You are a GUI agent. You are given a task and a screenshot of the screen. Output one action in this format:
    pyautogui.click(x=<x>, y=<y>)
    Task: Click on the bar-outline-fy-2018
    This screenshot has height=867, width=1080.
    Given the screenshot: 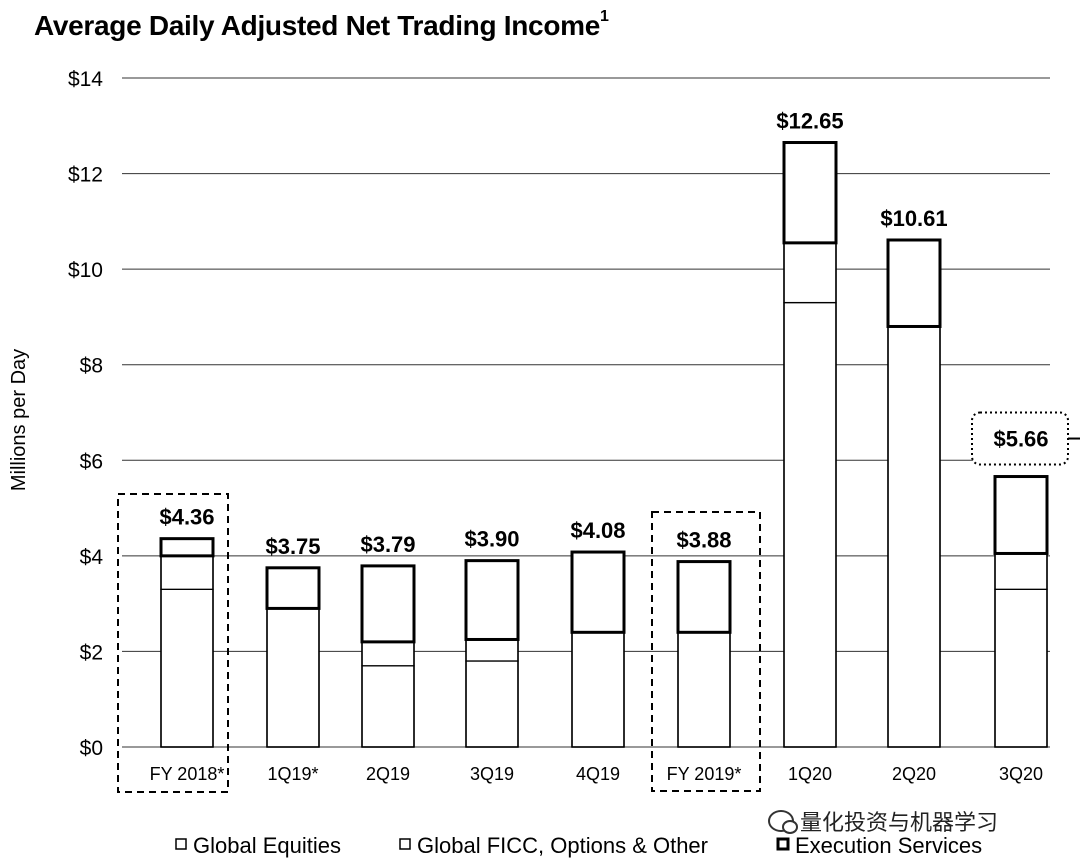 What is the action you would take?
    pyautogui.click(x=187, y=642)
    